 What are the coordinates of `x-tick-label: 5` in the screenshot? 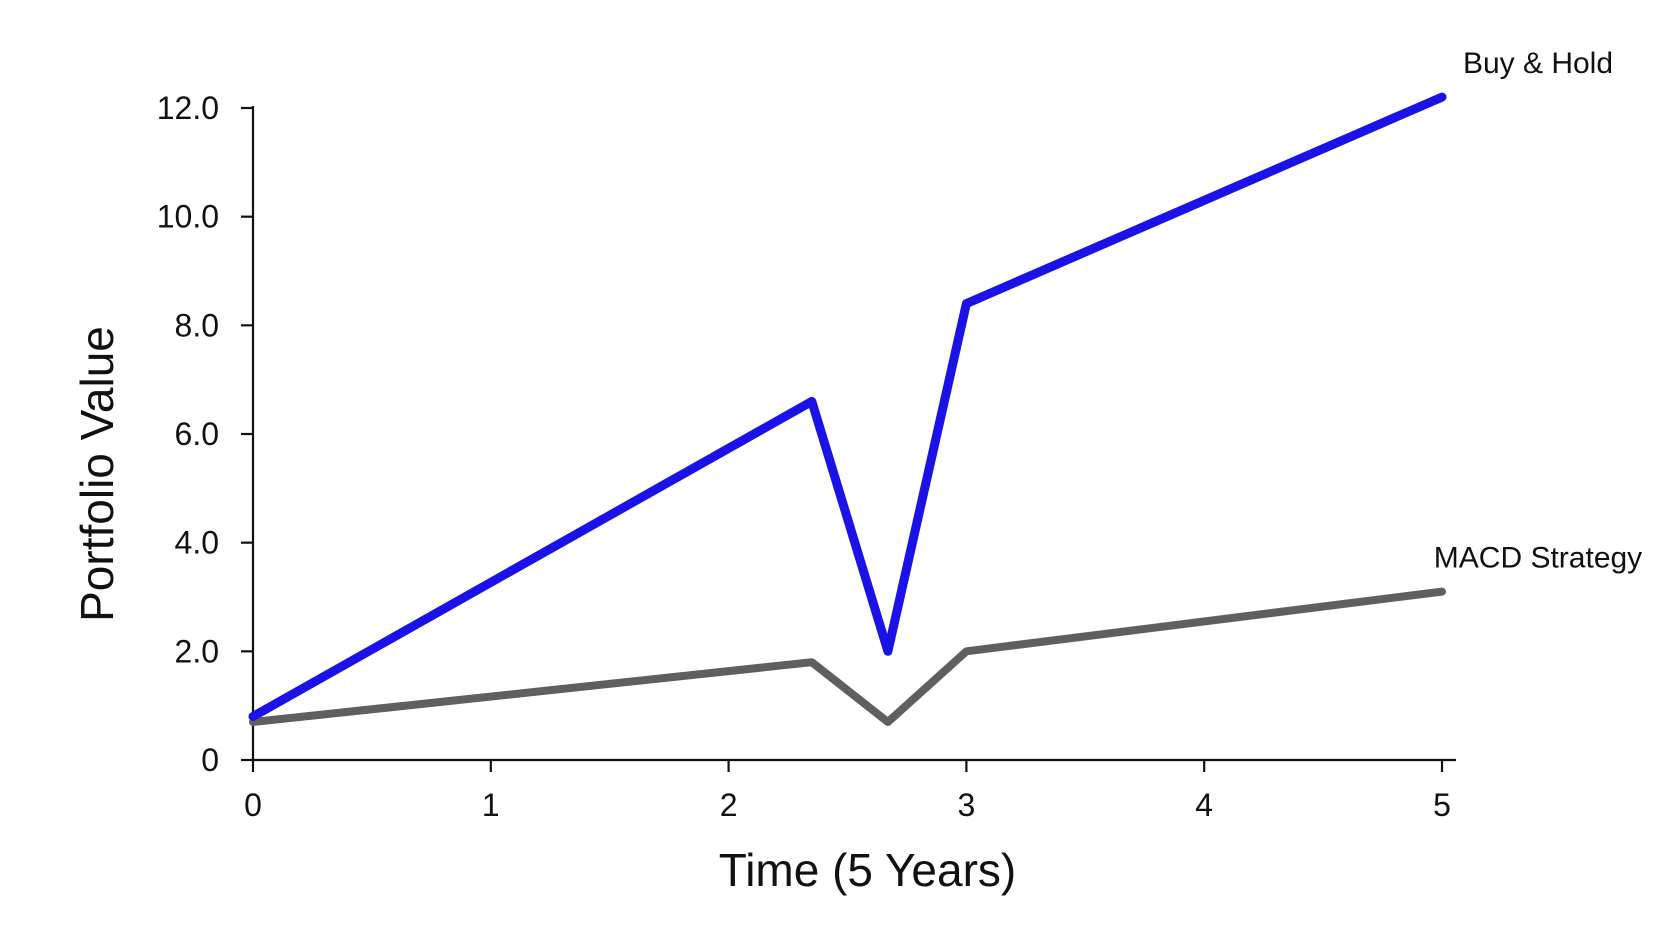 It's located at (1442, 805).